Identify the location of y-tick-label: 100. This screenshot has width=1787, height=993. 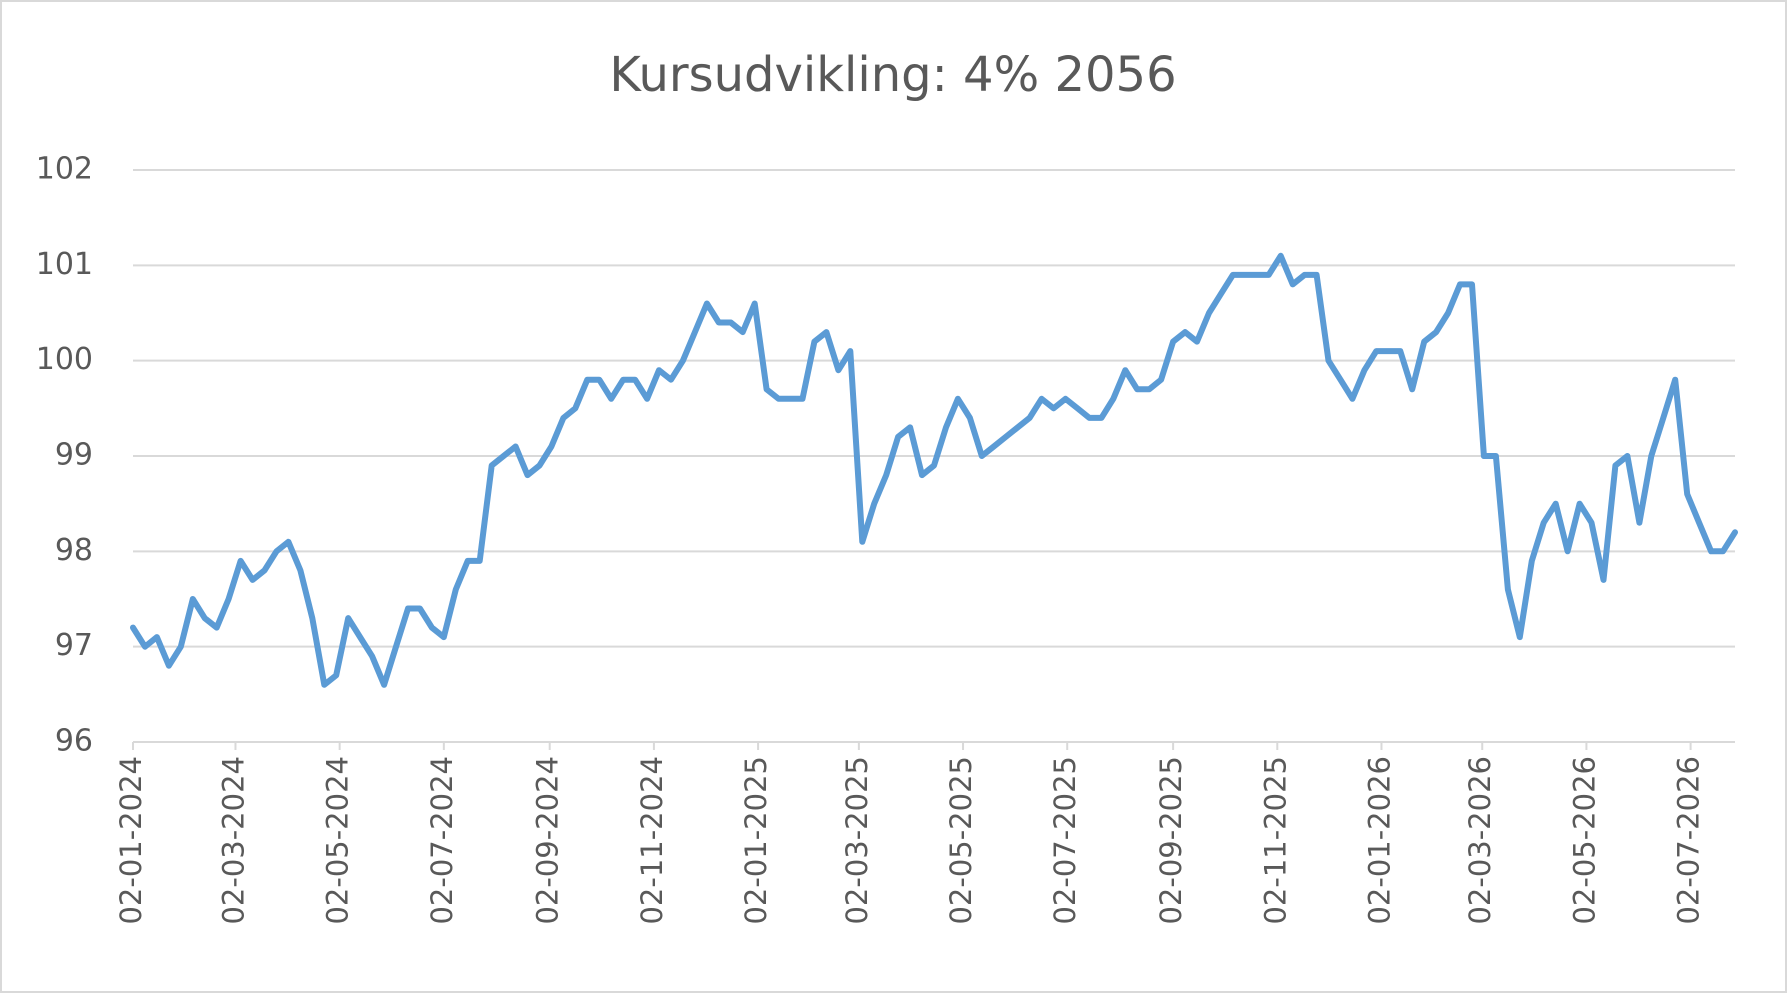
(64, 359).